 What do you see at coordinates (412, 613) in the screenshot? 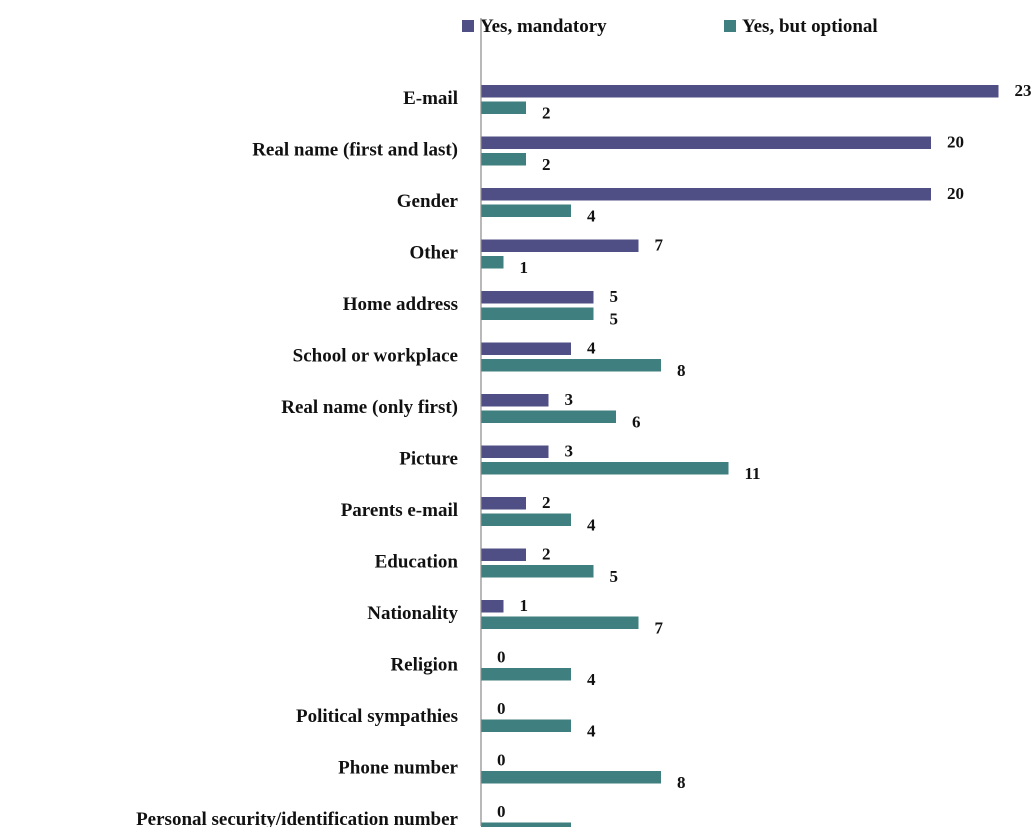
I see `category-label: Nationality` at bounding box center [412, 613].